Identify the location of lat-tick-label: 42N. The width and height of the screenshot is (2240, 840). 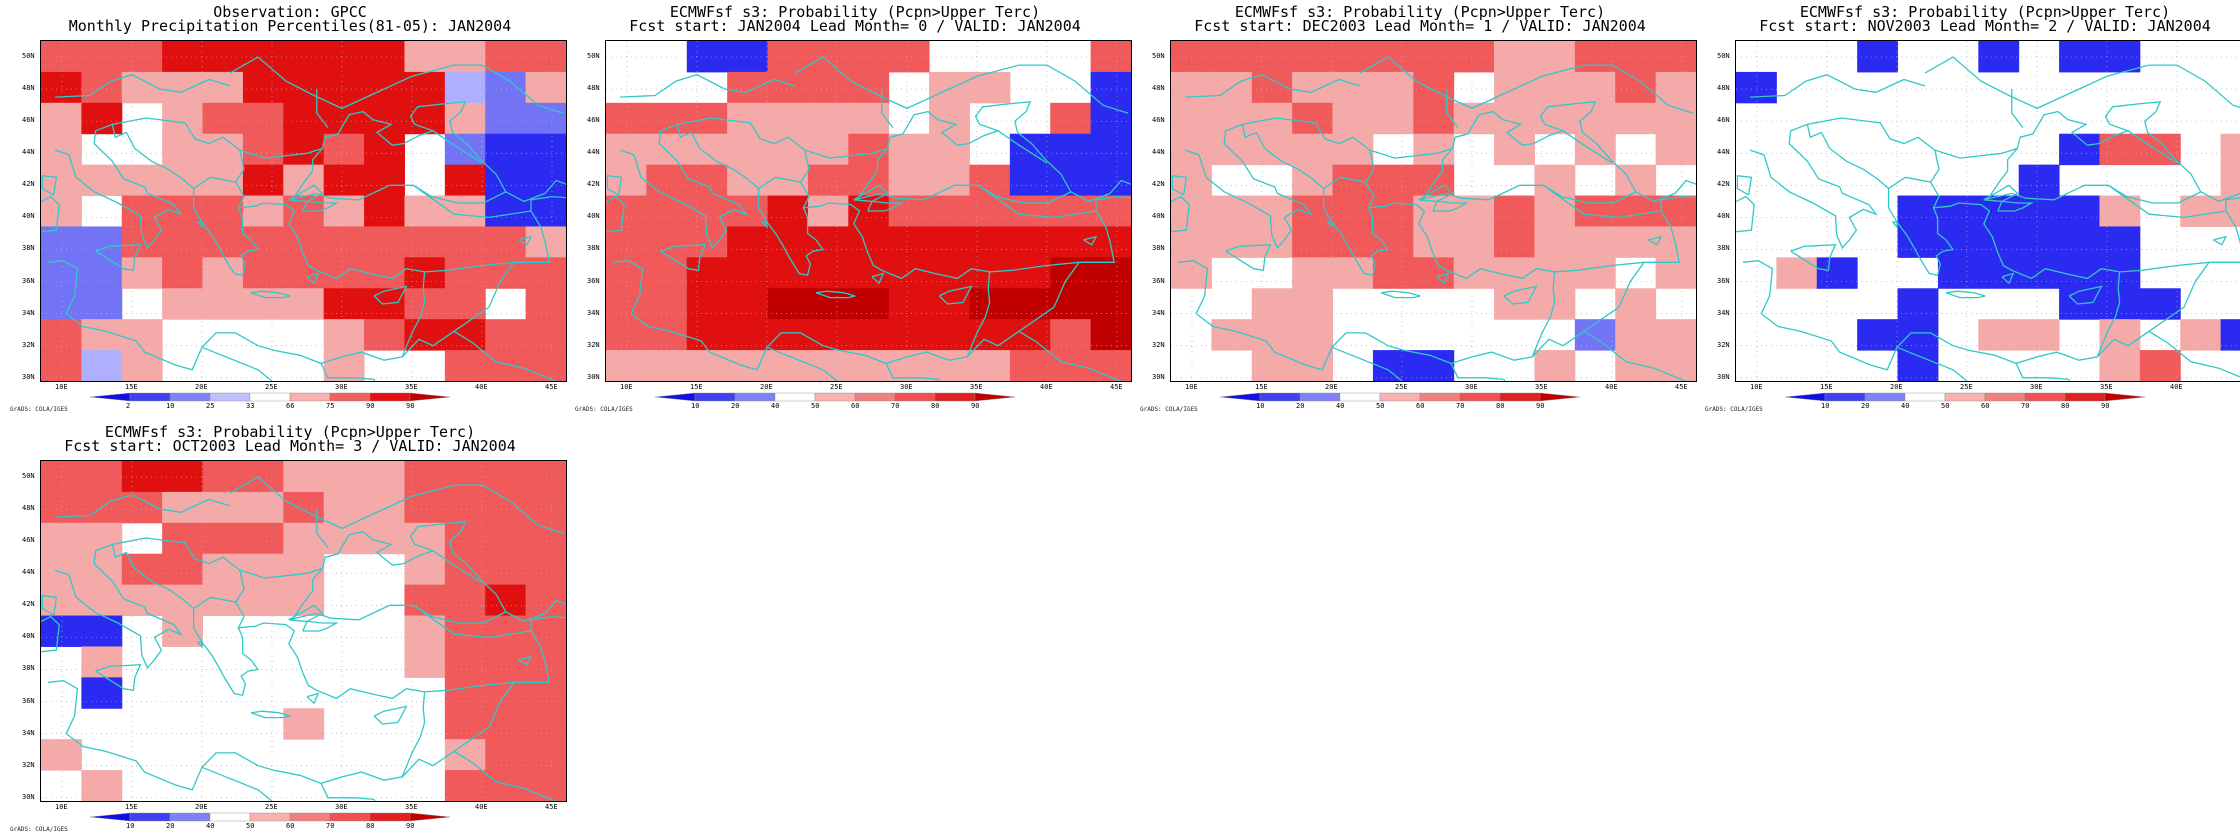
(28, 184).